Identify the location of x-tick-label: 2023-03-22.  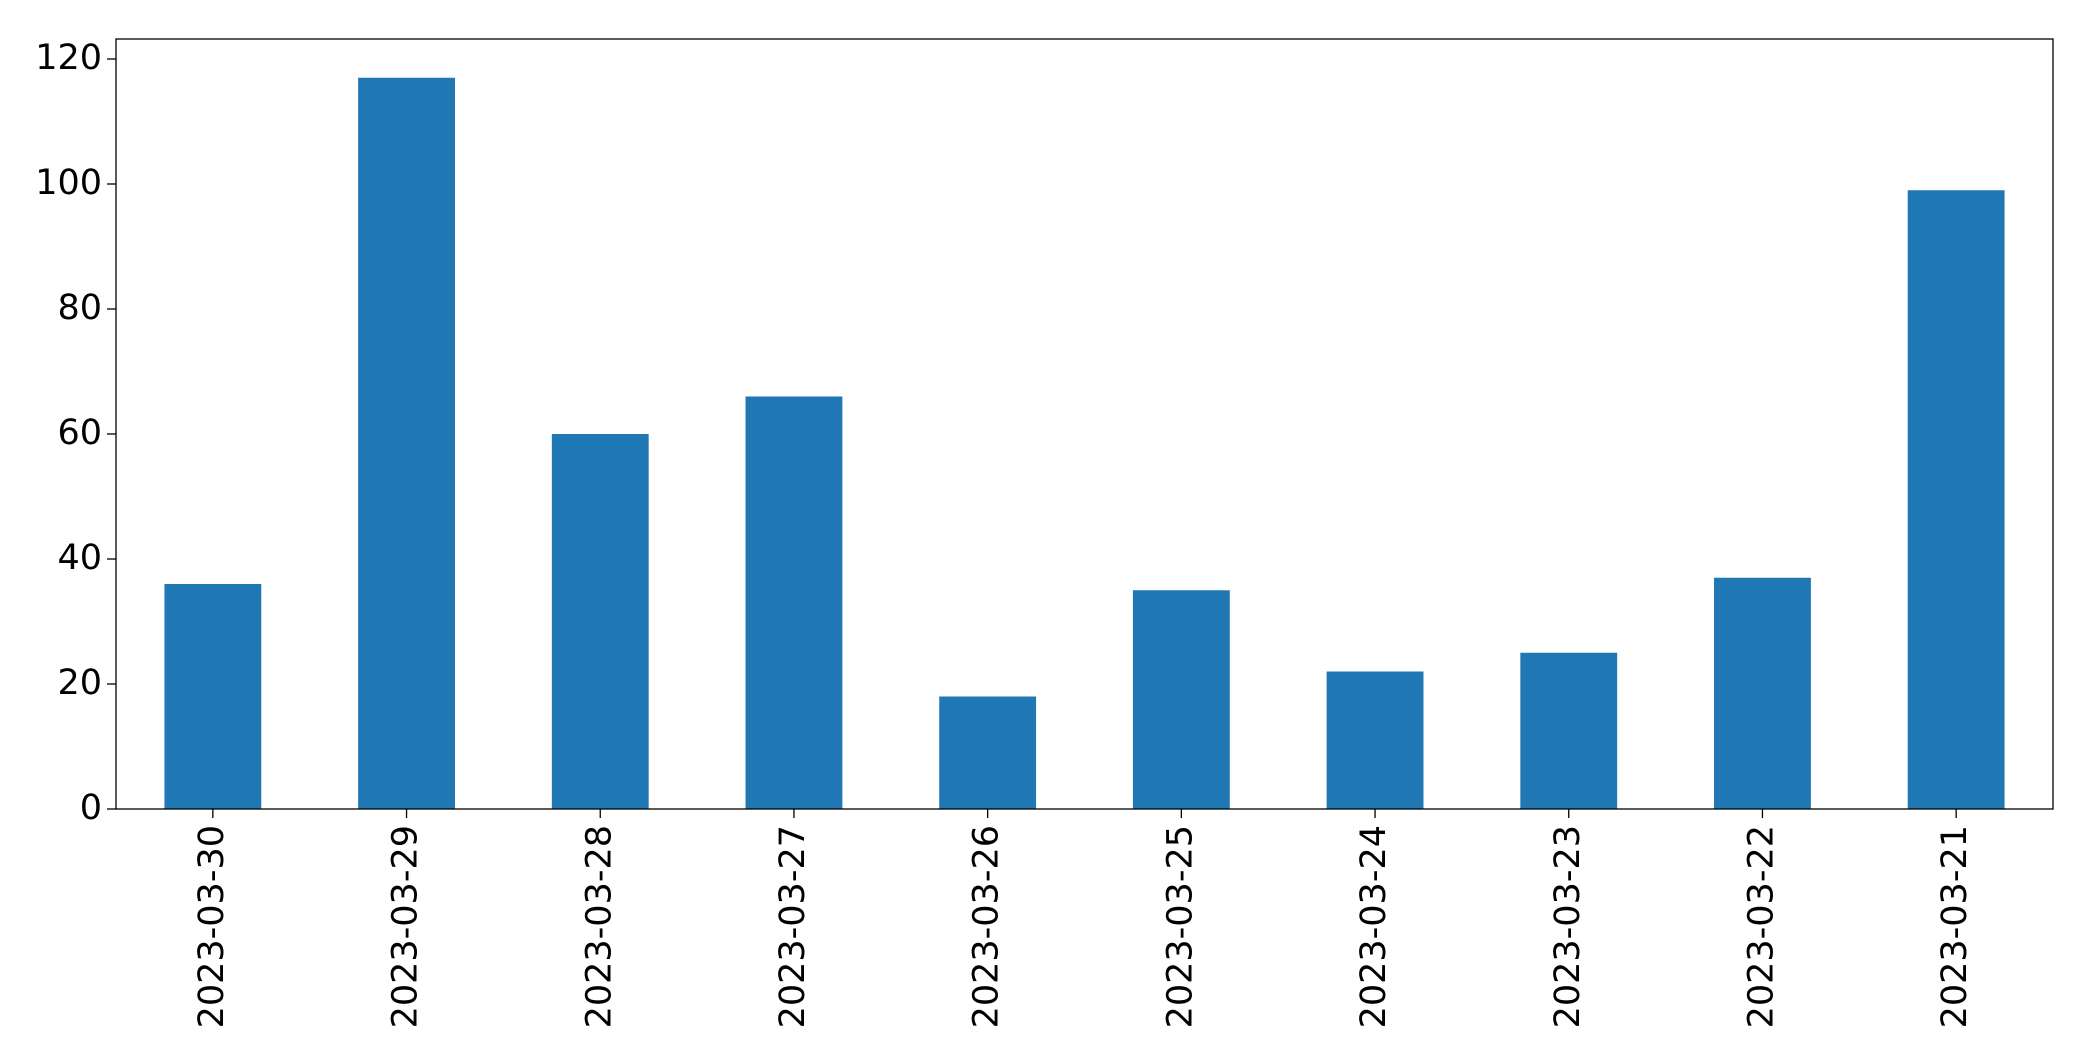
(1761, 926).